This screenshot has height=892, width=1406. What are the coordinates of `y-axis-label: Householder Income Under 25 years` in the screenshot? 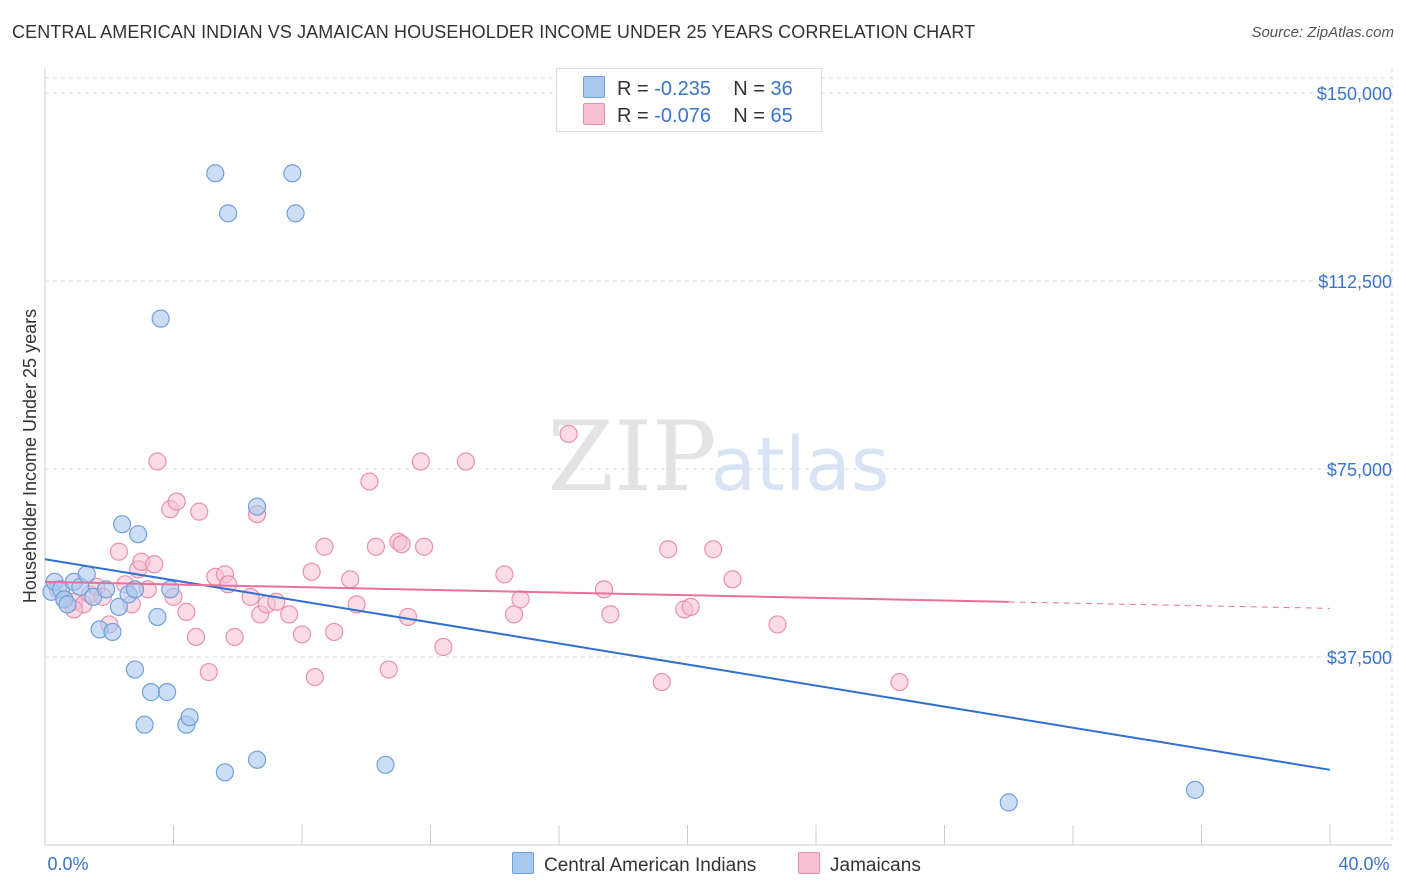 It's located at (30, 456).